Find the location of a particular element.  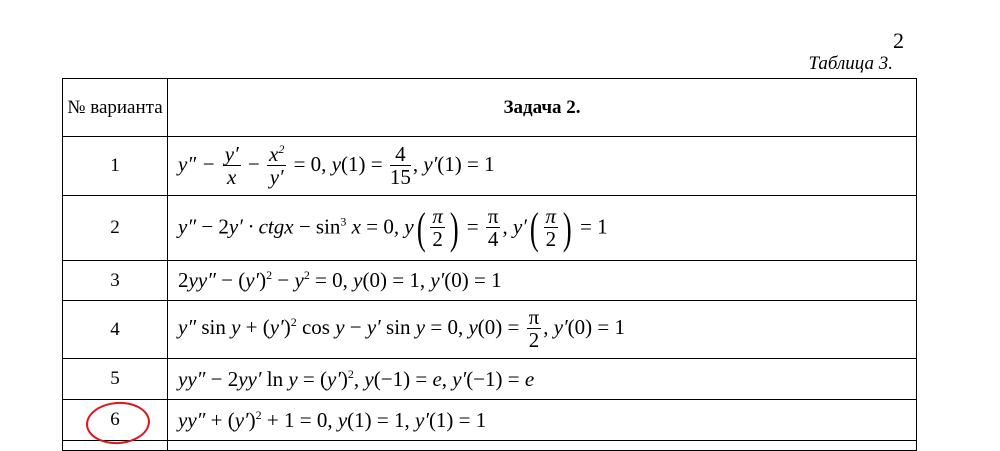

table-caption: Таблица 3. is located at coordinates (850, 63).